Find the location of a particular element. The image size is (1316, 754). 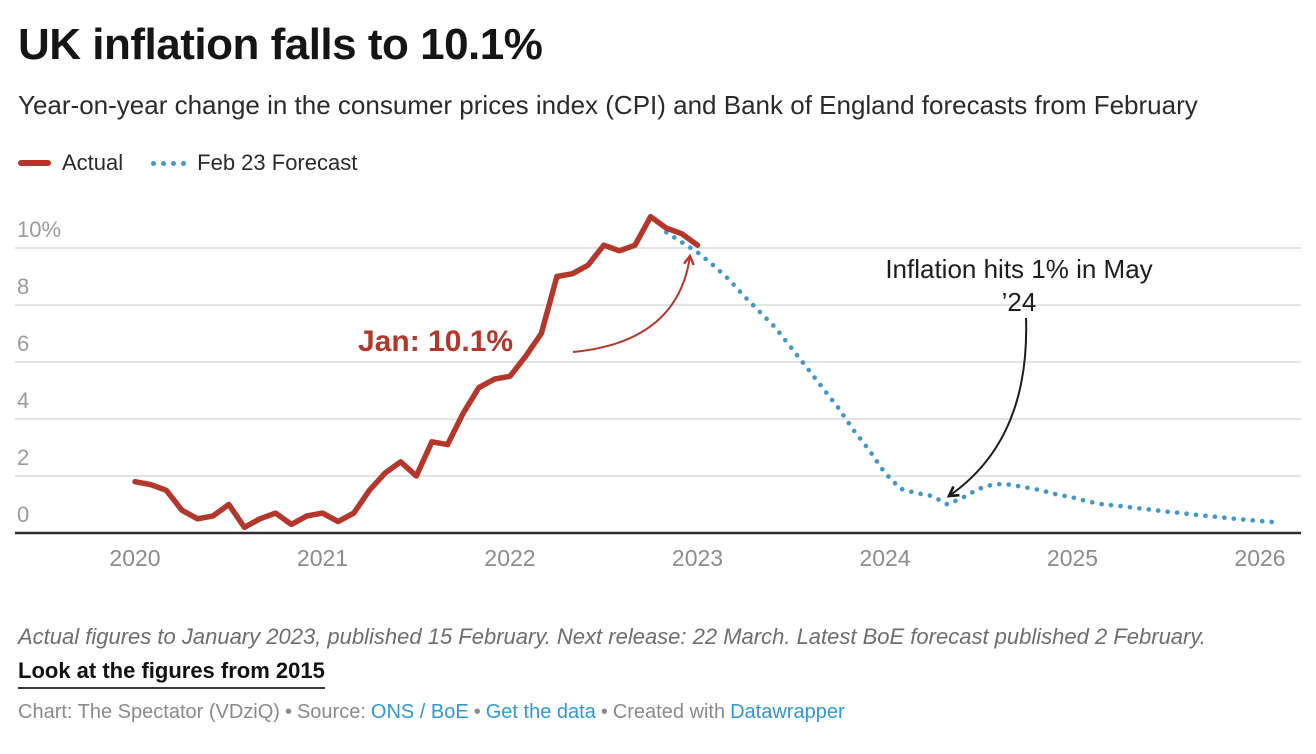

legend-item-forecast: Feb 23 Forecast is located at coordinates (254, 163).